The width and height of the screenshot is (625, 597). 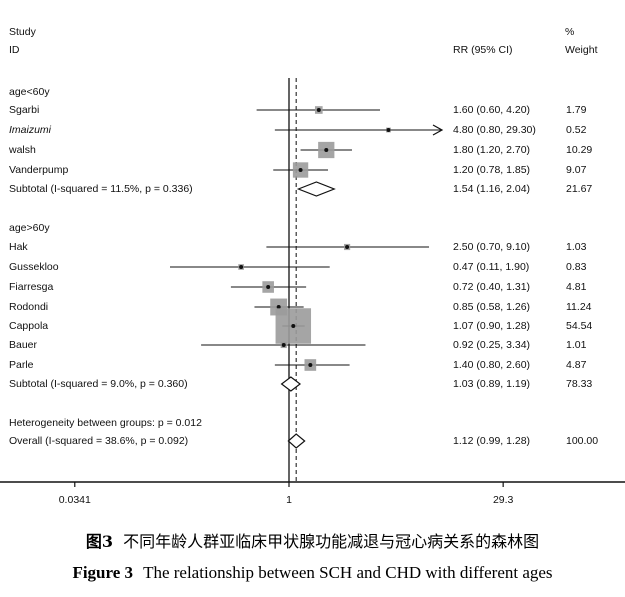 I want to click on study-bauer-label: Bauer, so click(x=23, y=345).